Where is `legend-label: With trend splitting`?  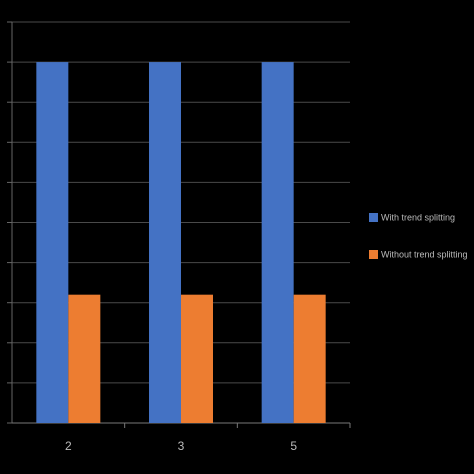
legend-label: With trend splitting is located at coordinates (418, 217).